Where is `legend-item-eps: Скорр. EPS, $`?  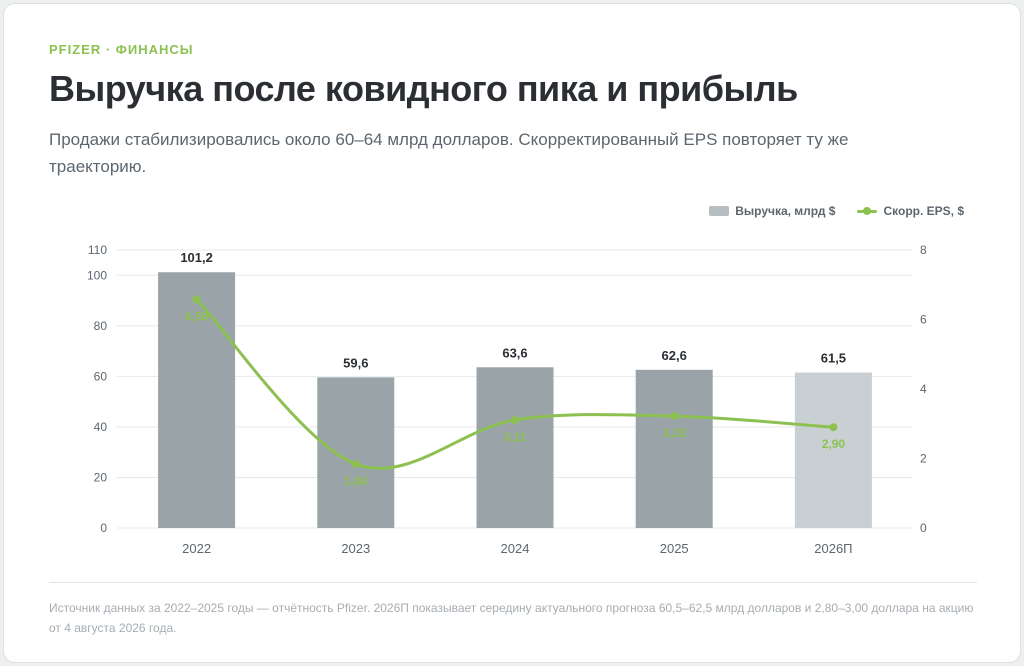 legend-item-eps: Скорр. EPS, $ is located at coordinates (910, 211).